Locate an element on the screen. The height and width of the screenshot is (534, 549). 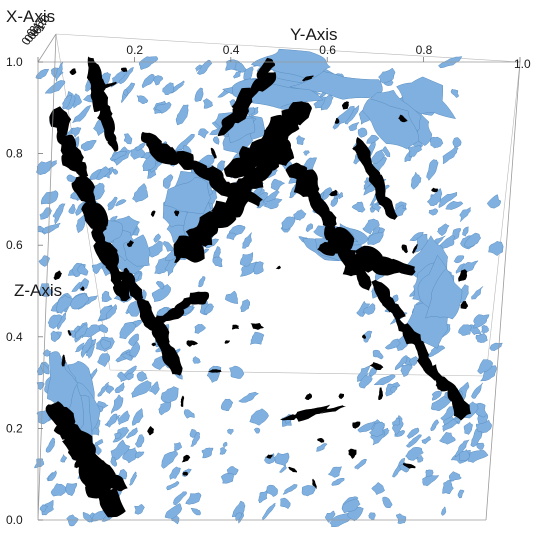
z-axis-title: Z-Axis is located at coordinates (38, 290).